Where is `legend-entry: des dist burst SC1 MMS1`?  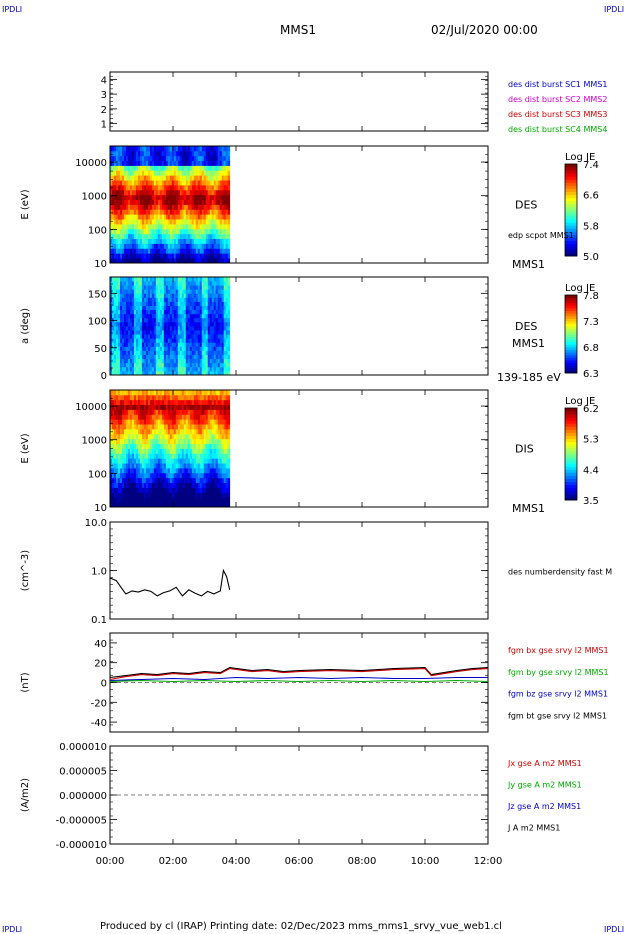
legend-entry: des dist burst SC1 MMS1 is located at coordinates (557, 84).